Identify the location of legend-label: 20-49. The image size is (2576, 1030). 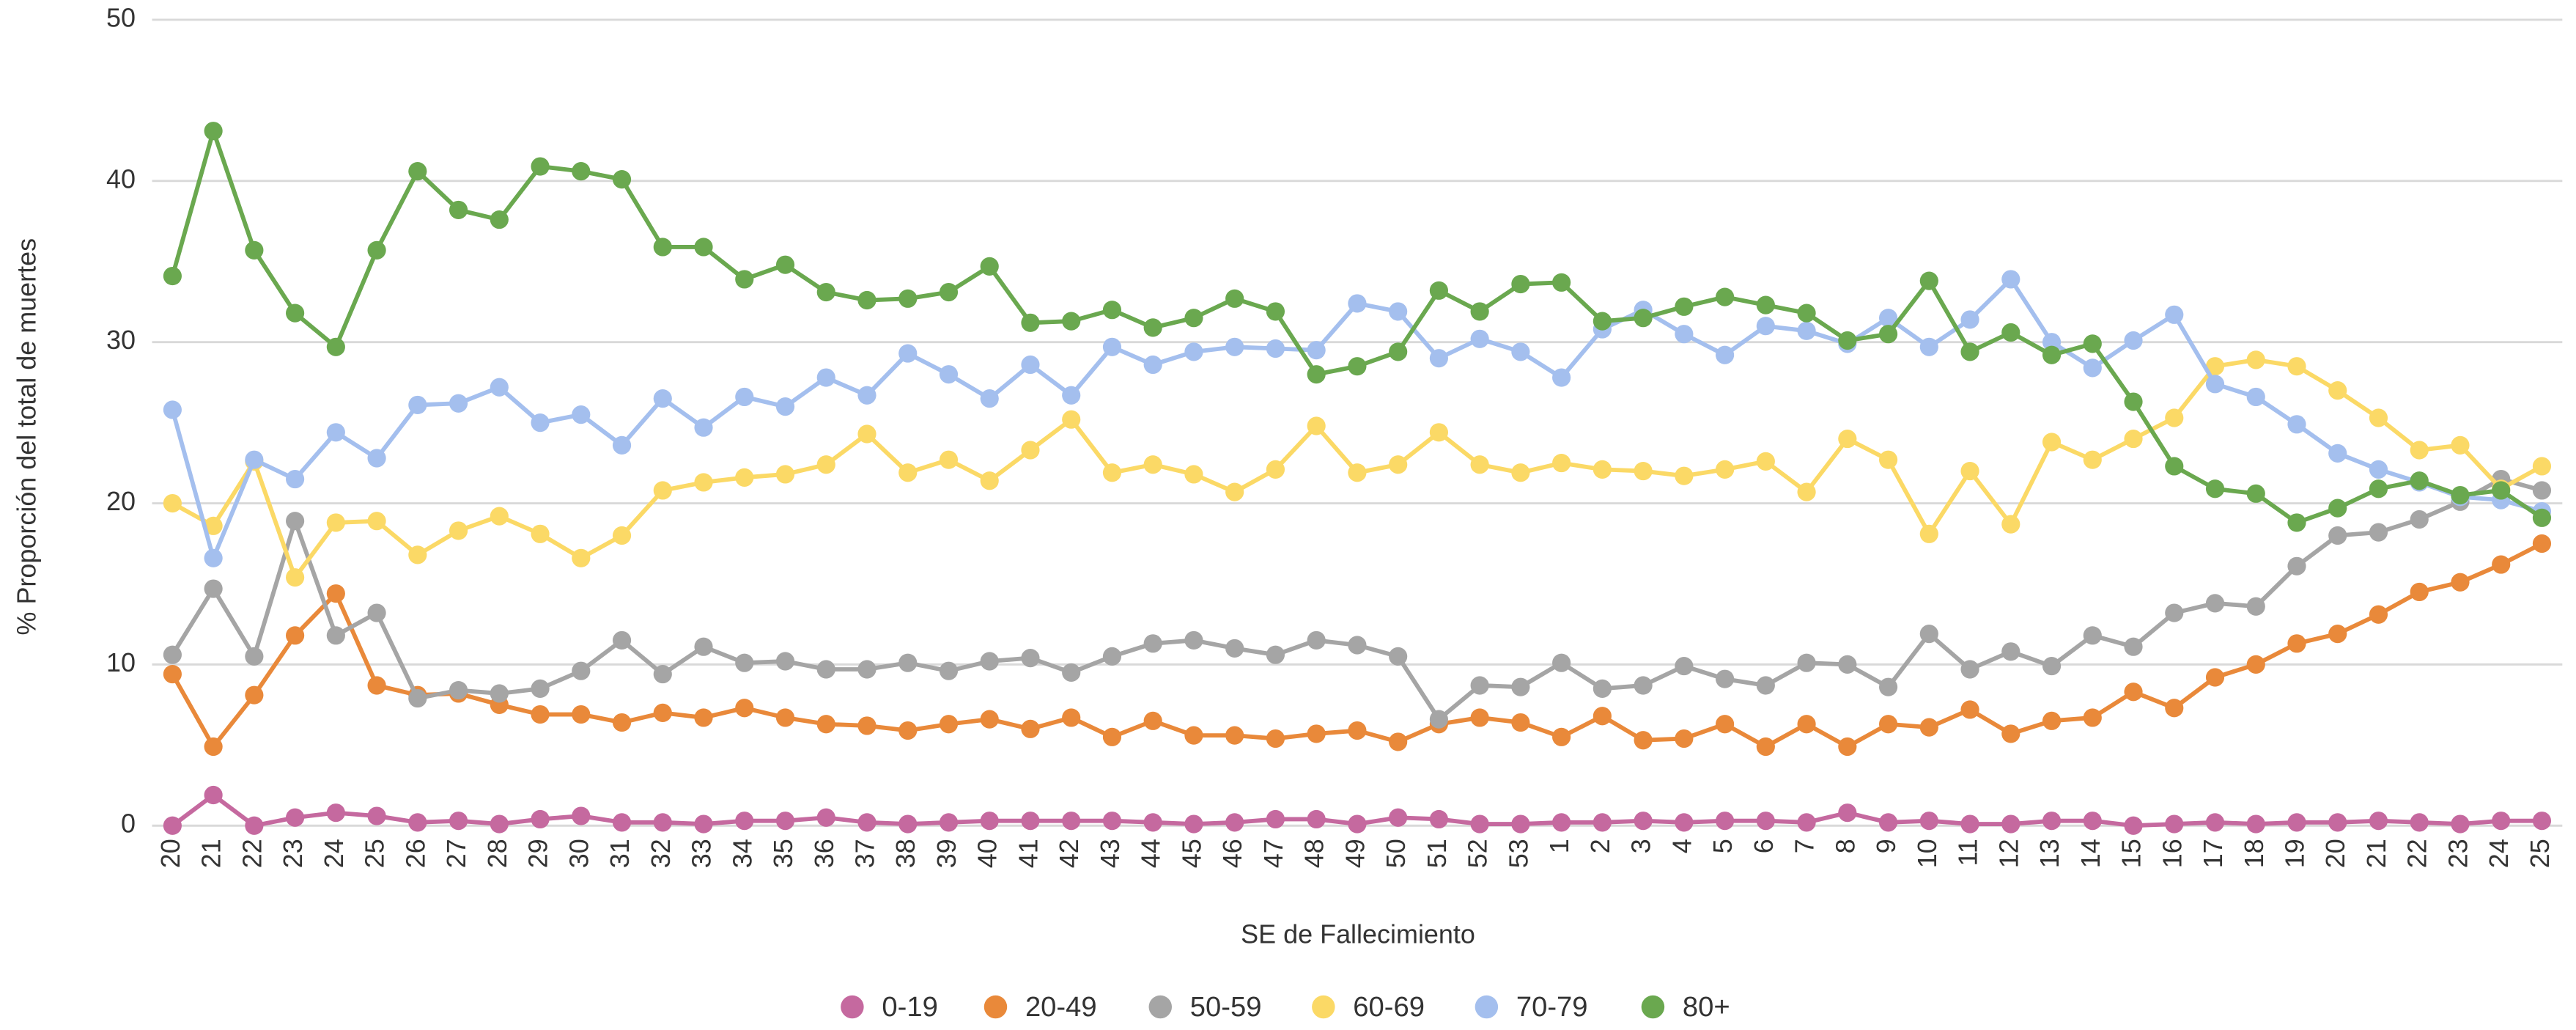
(1061, 1007).